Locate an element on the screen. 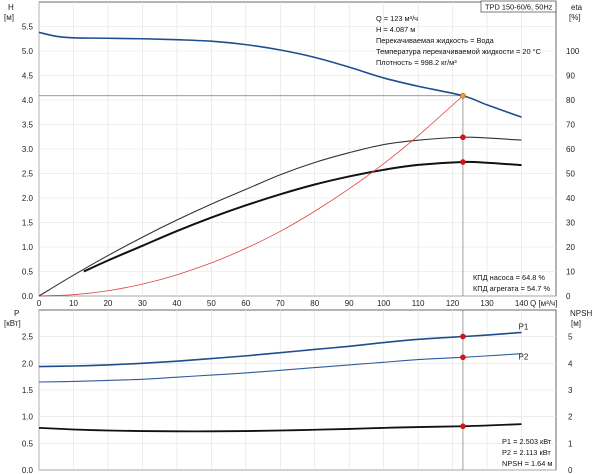 This screenshot has width=600, height=474. power-tick-labels: 0.0 0.5 1.0 1.5 2.0 2.5 is located at coordinates (28, 403).